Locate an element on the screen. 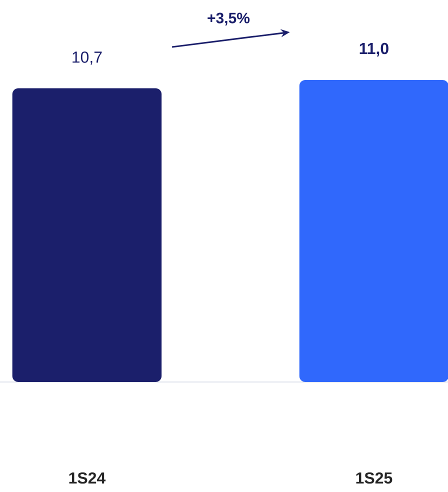  x-tick-label: 1S24 is located at coordinates (87, 478).